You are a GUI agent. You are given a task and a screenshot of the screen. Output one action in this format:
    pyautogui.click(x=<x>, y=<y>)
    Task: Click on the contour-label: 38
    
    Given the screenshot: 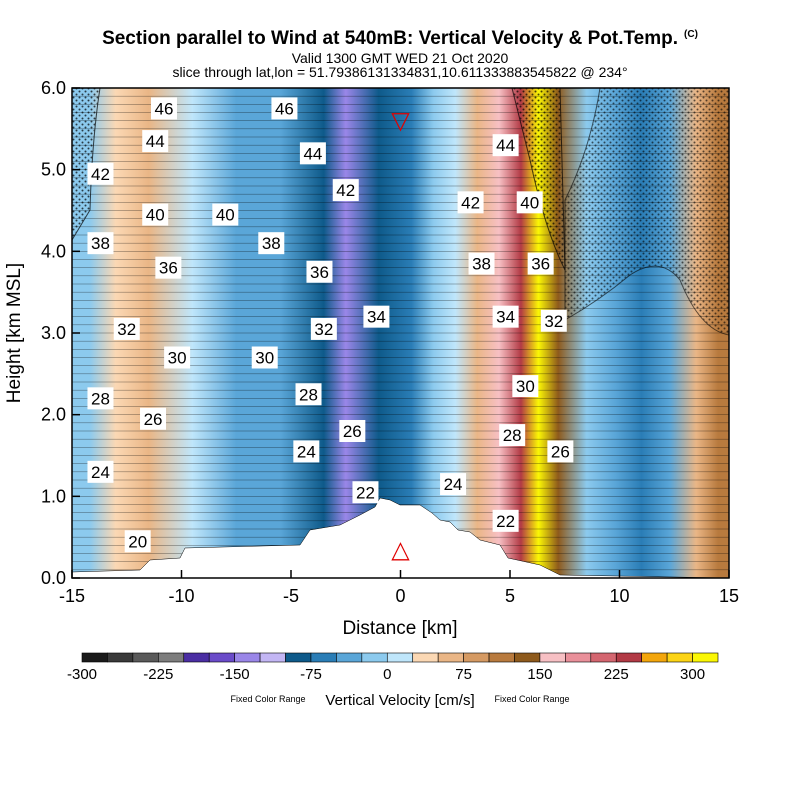 What is the action you would take?
    pyautogui.click(x=100, y=243)
    